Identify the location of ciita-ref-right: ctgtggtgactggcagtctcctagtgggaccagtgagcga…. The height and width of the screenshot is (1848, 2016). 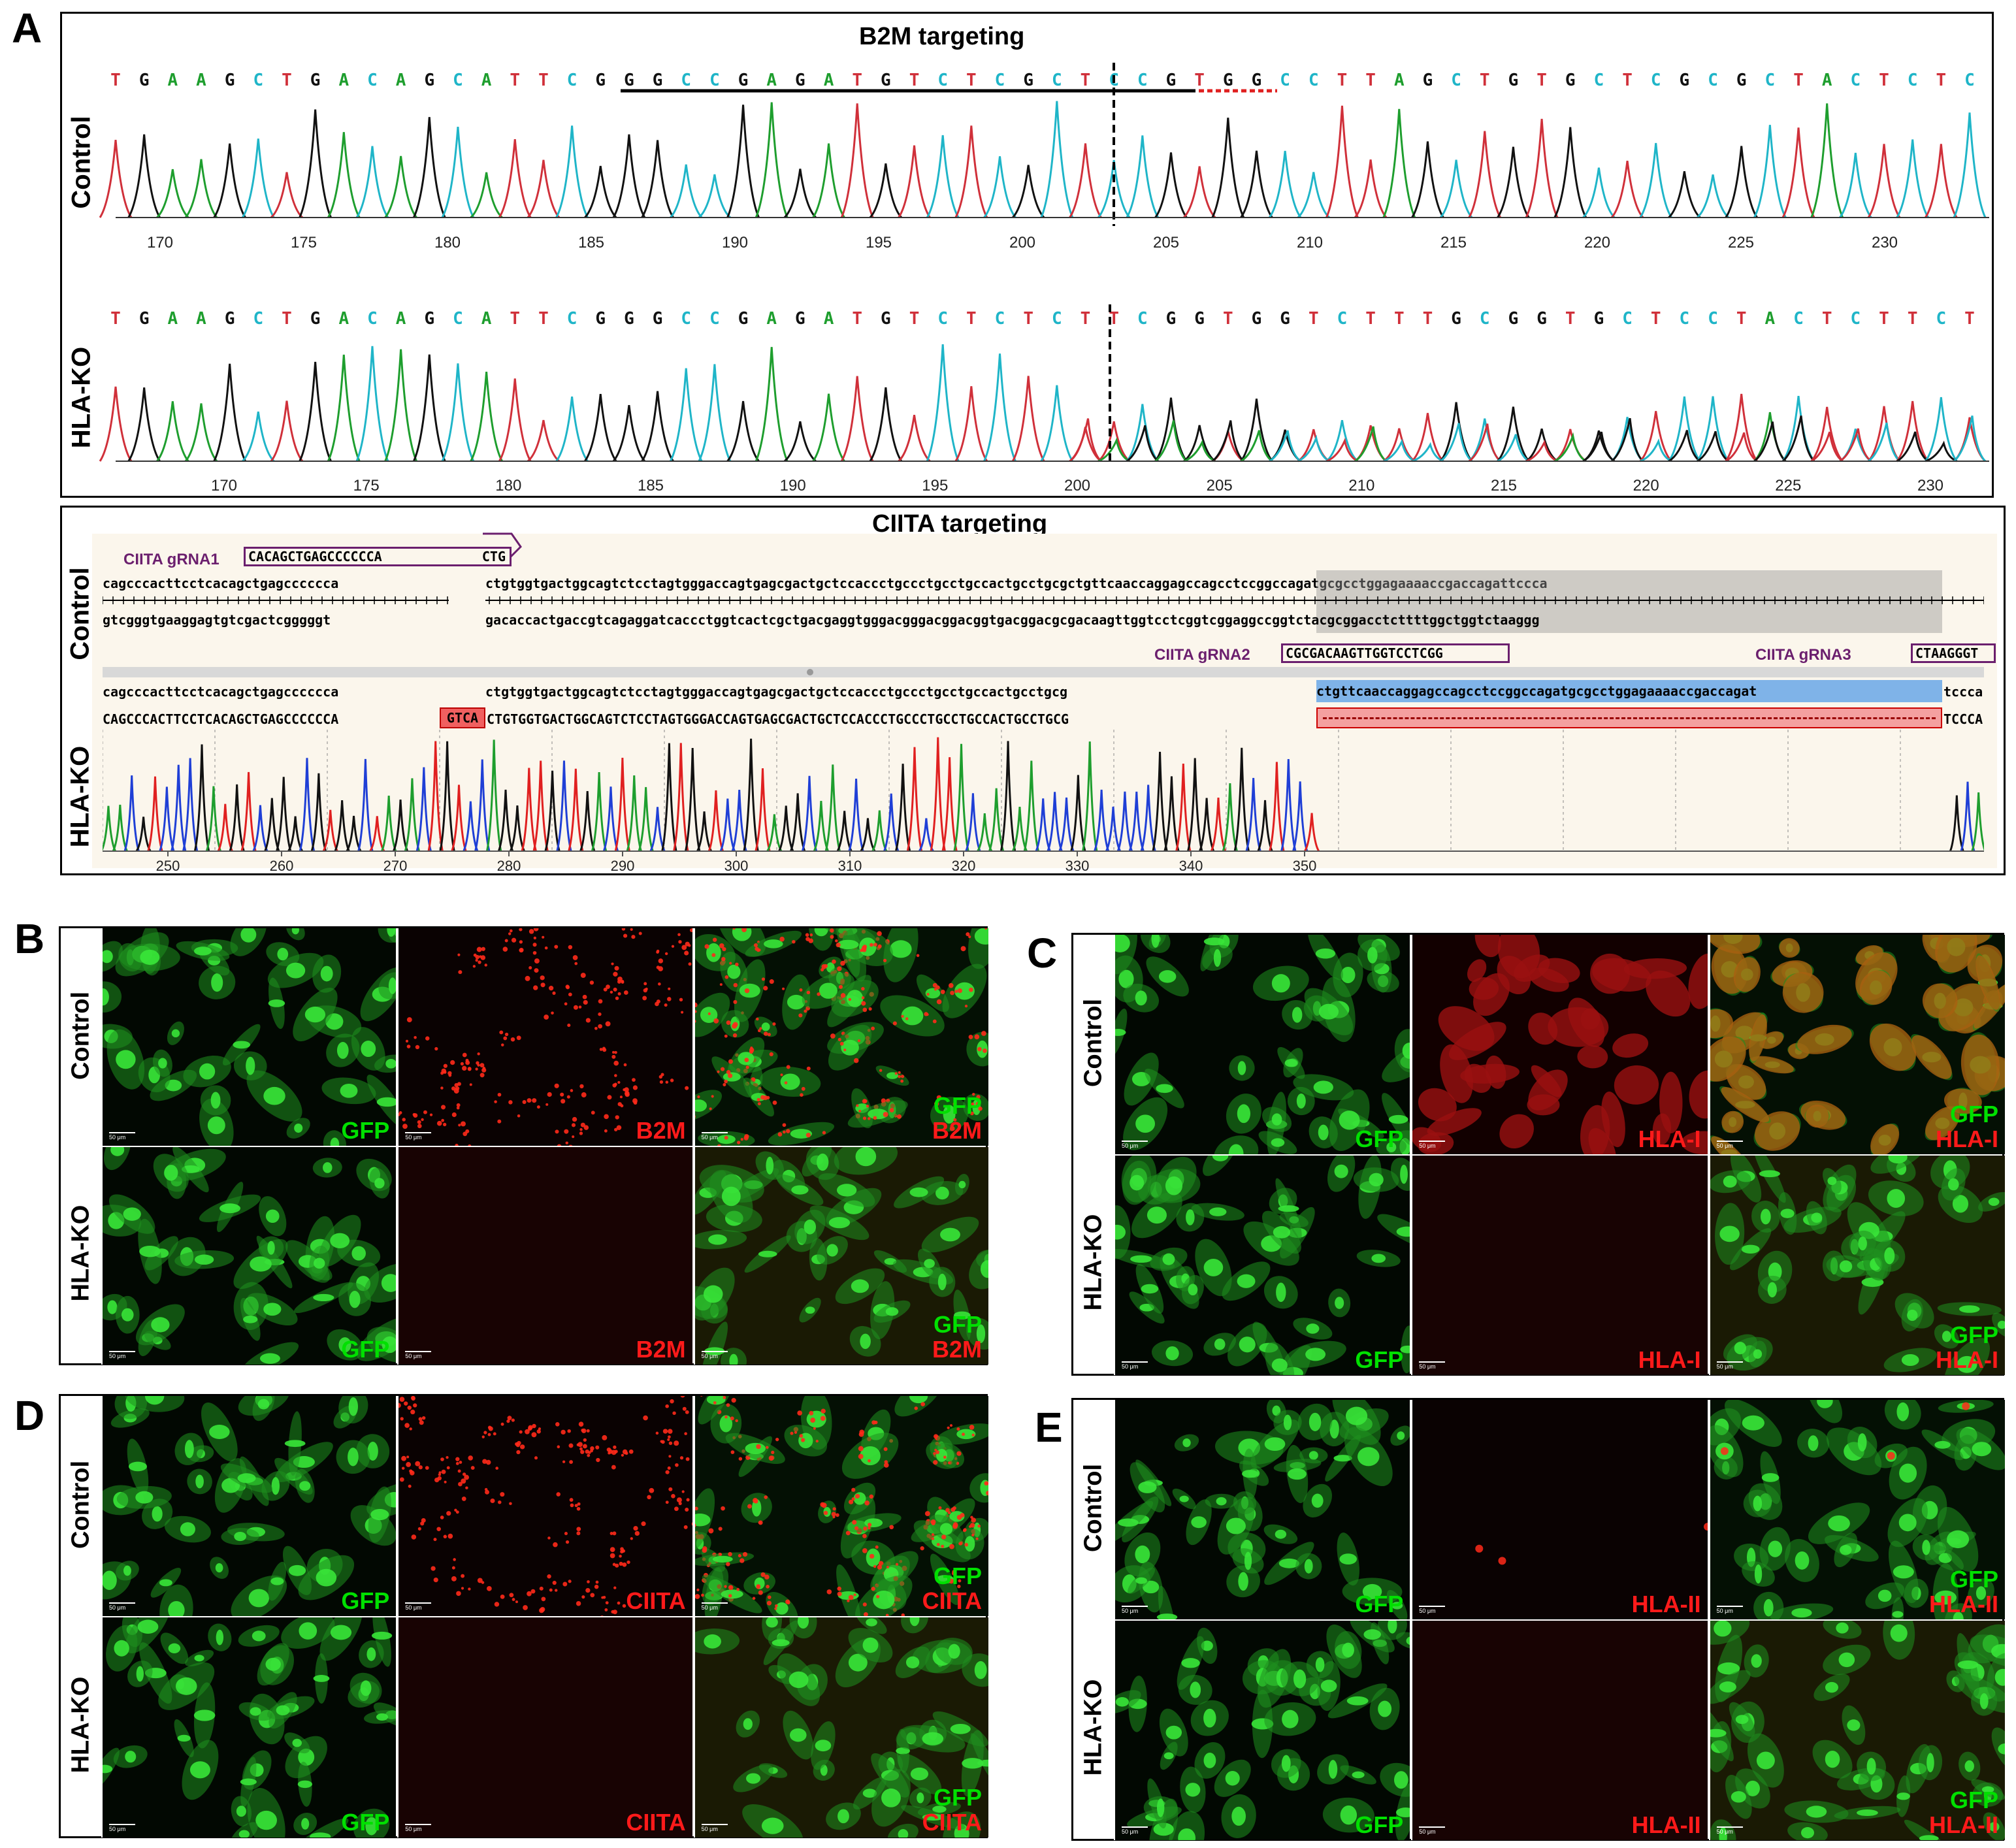
(1016, 583).